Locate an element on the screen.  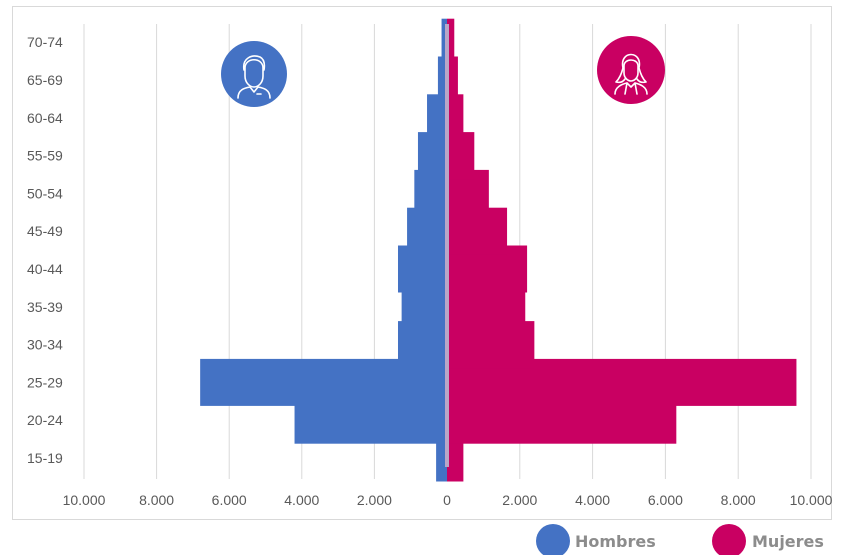
center-line is located at coordinates (447, 245).